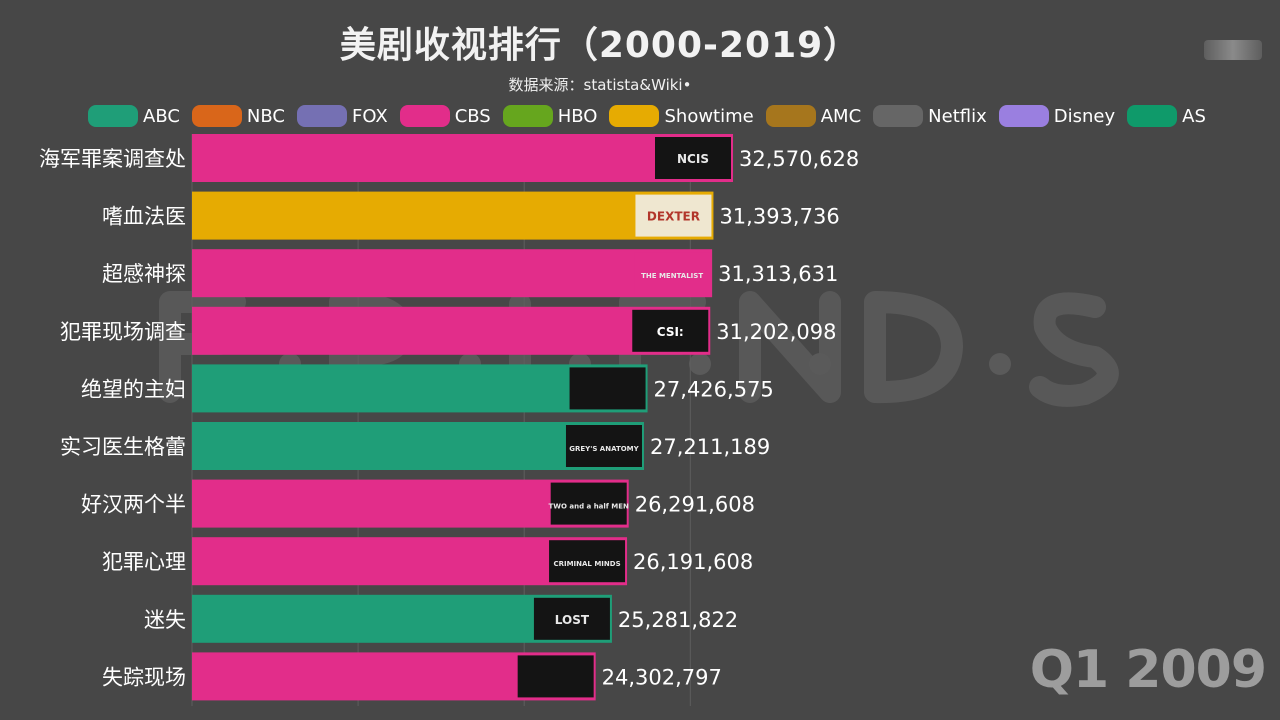 This screenshot has width=1280, height=720. I want to click on legend-item-showtime: Showtime, so click(681, 116).